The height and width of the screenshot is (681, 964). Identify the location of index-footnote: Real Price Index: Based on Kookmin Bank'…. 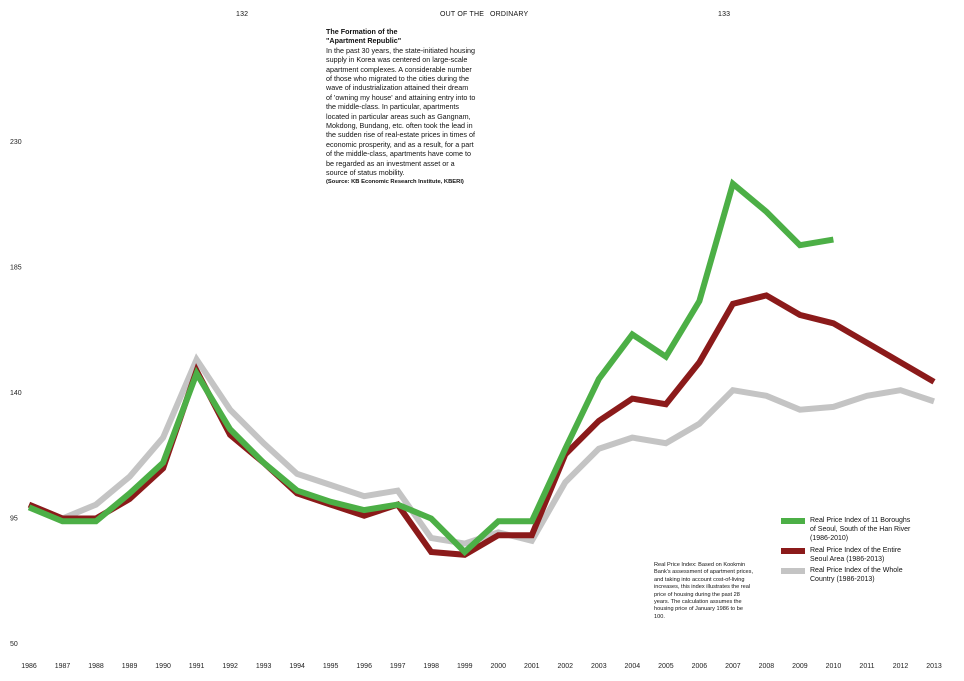
(704, 591).